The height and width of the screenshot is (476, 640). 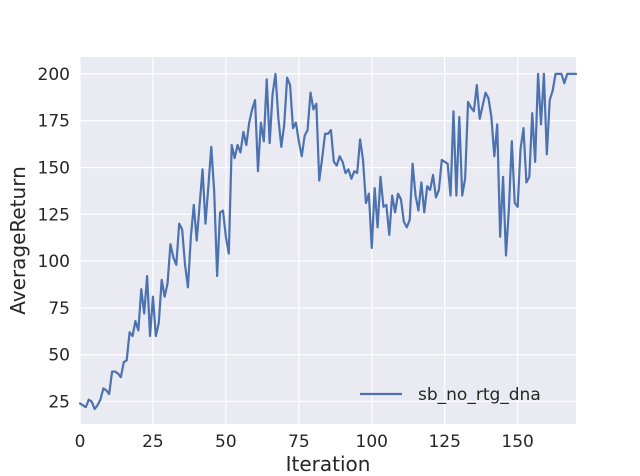 I want to click on y-tick-label: 125, so click(x=54, y=215).